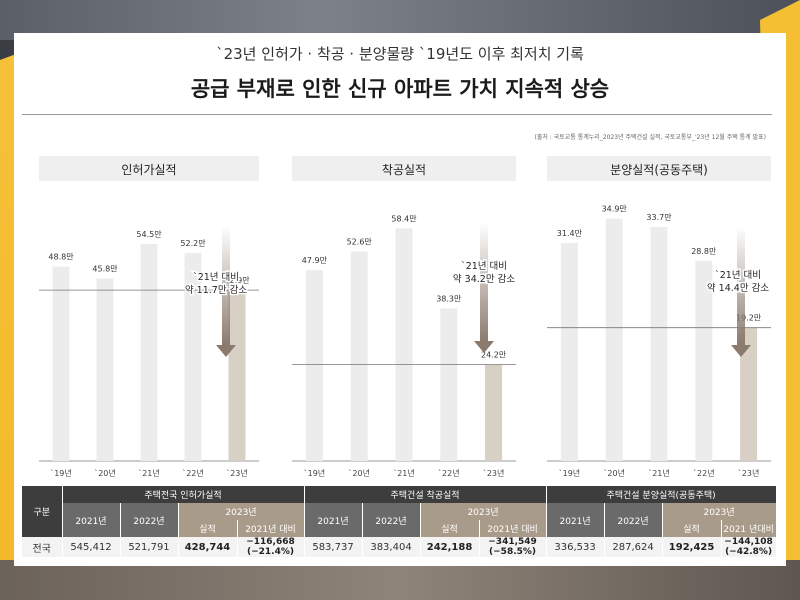  Describe the element at coordinates (450, 547) in the screenshot. I see `table-cell: 242,188` at that location.